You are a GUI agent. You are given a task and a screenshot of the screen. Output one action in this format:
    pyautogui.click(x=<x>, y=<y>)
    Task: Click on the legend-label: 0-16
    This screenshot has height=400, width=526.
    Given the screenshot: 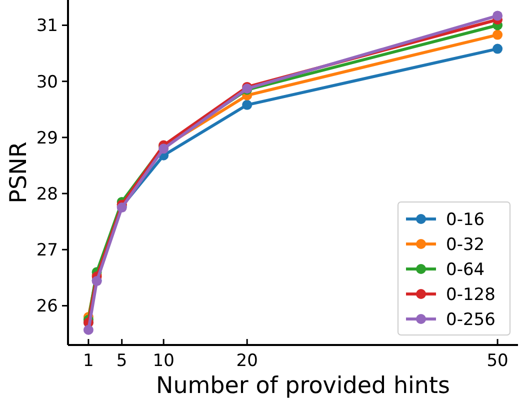 What is the action you would take?
    pyautogui.click(x=465, y=220)
    